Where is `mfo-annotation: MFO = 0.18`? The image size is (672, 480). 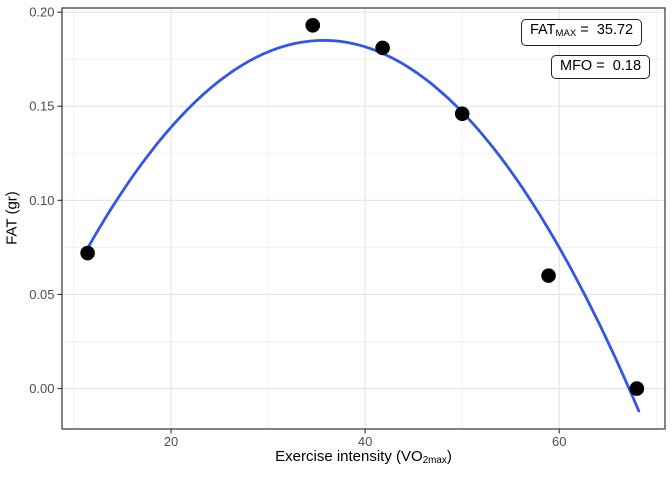 mfo-annotation: MFO = 0.18 is located at coordinates (601, 67).